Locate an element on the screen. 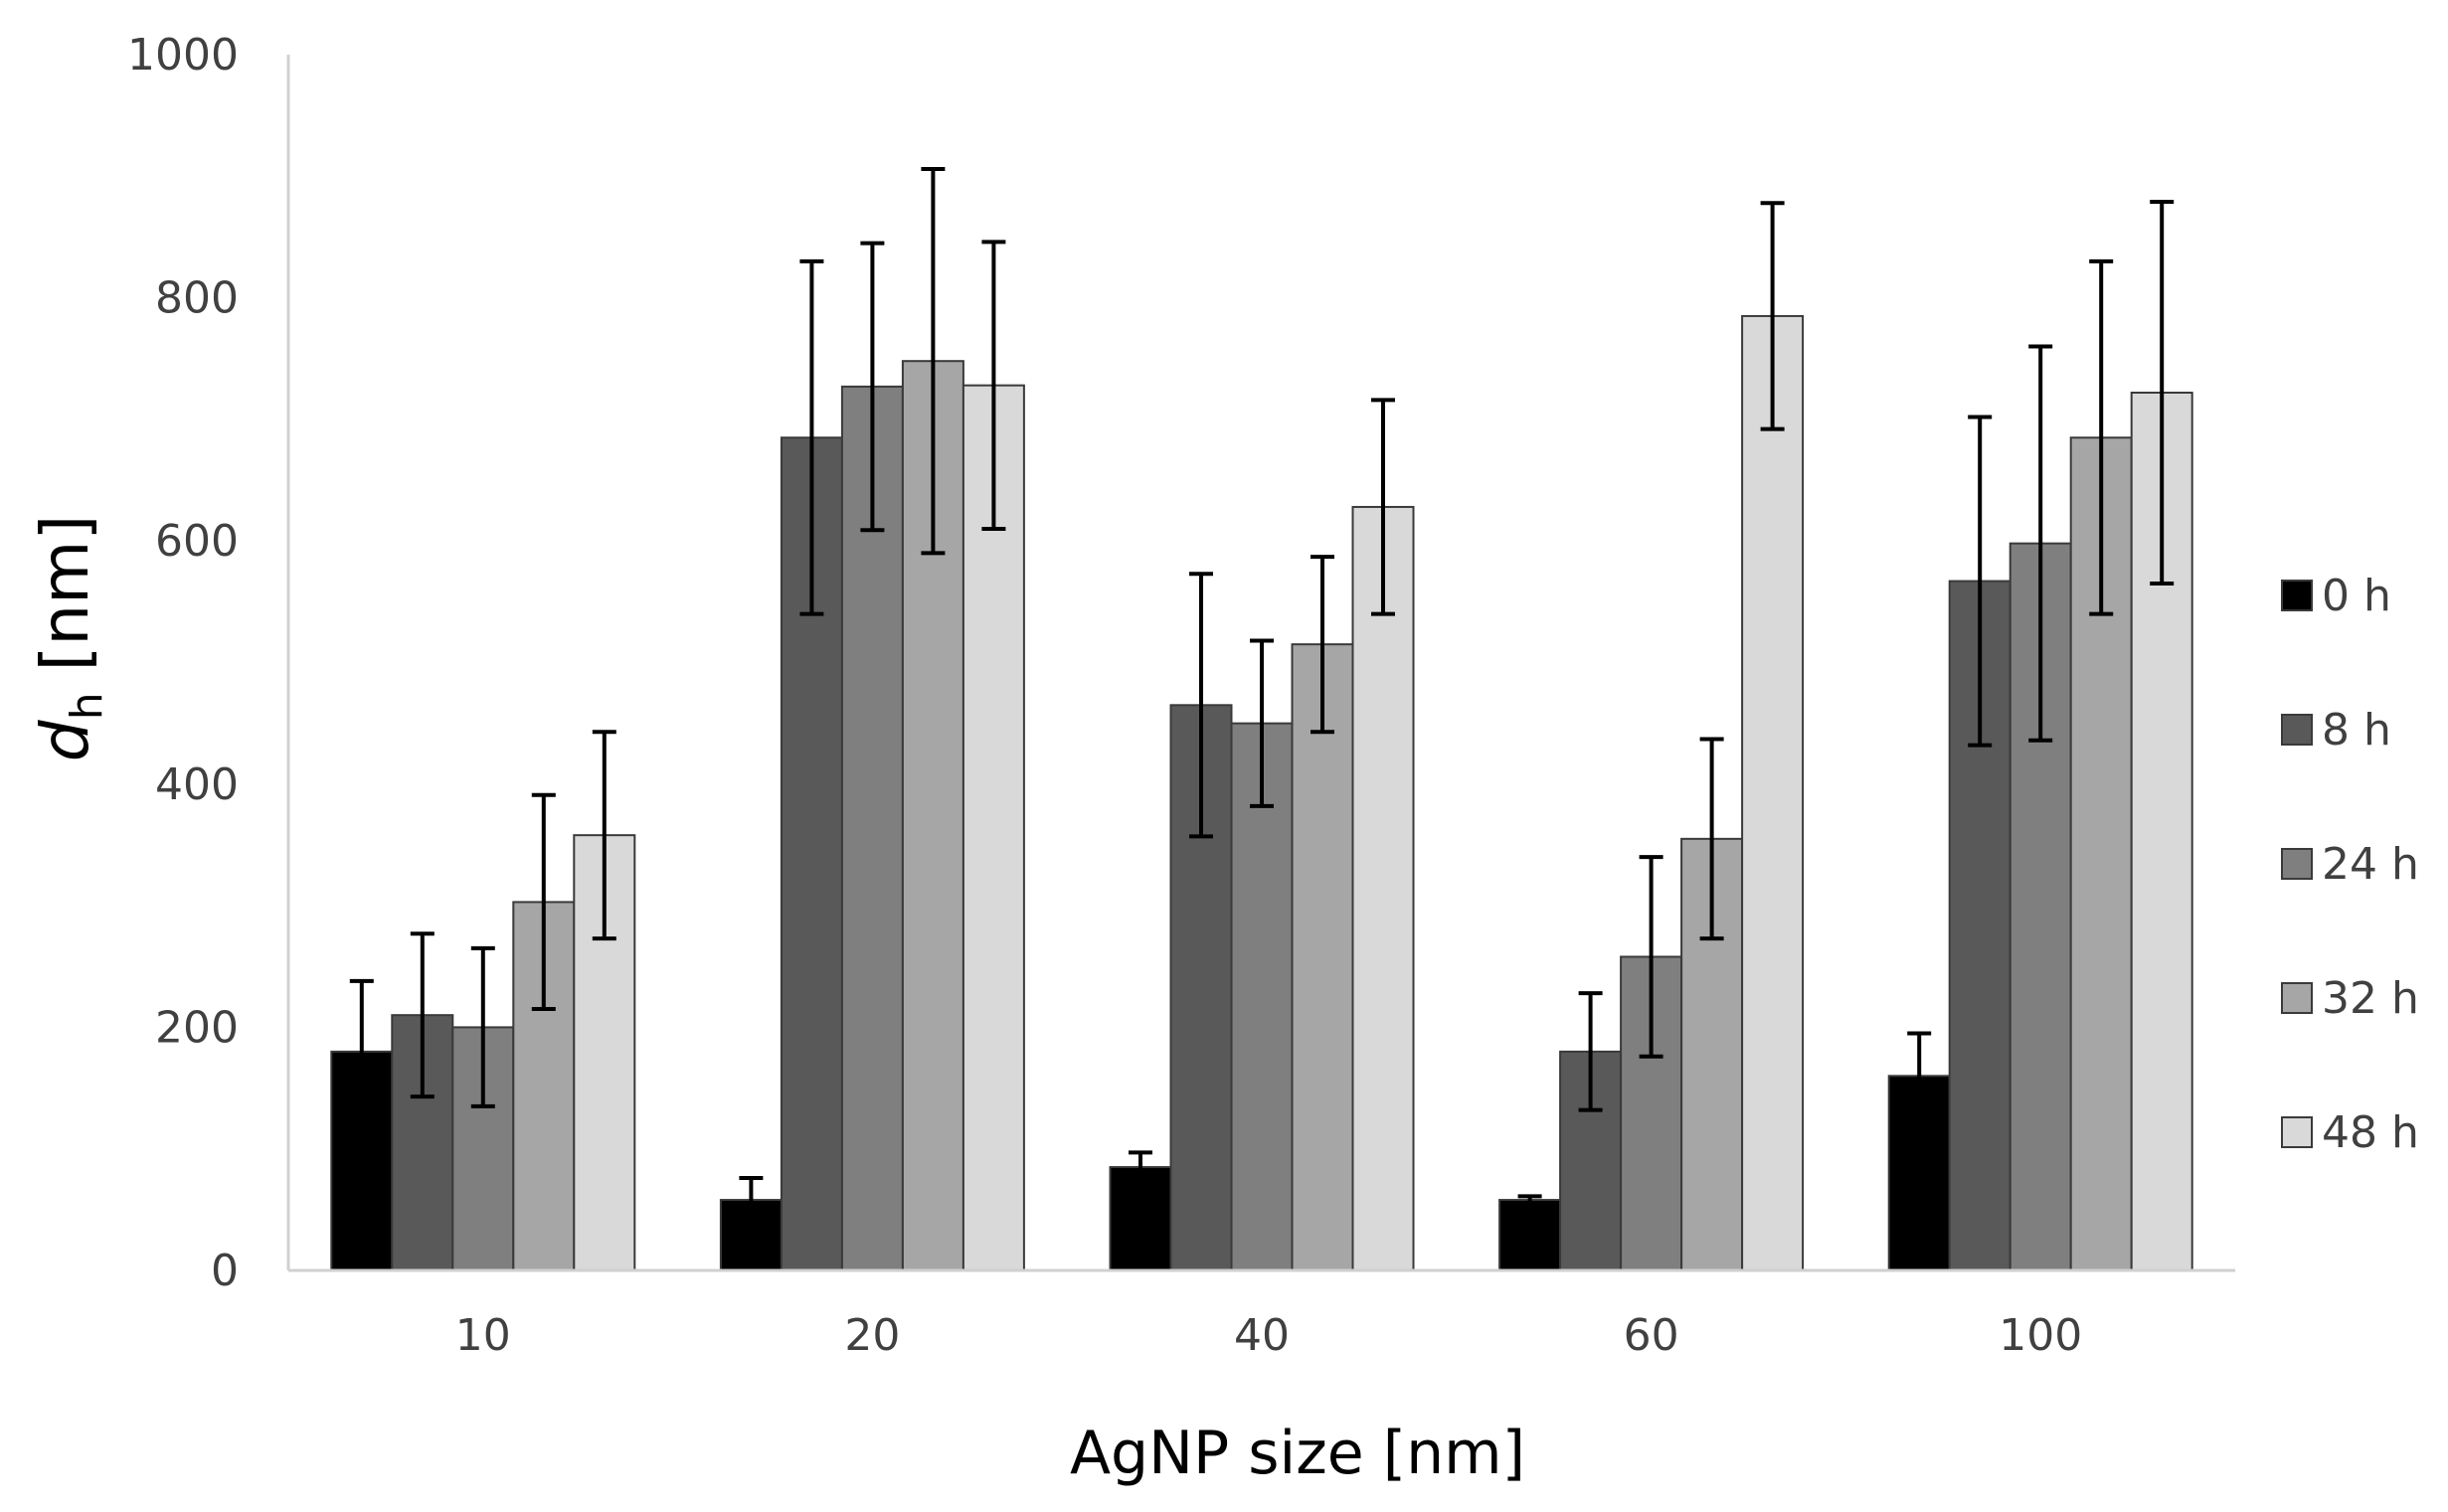 The image size is (2448, 1512). y-axis-title: dh [nm] is located at coordinates (69, 638).